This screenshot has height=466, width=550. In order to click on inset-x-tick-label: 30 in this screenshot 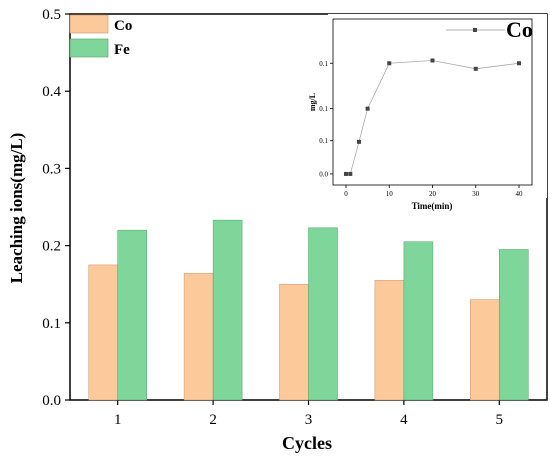, I will do `click(476, 194)`.